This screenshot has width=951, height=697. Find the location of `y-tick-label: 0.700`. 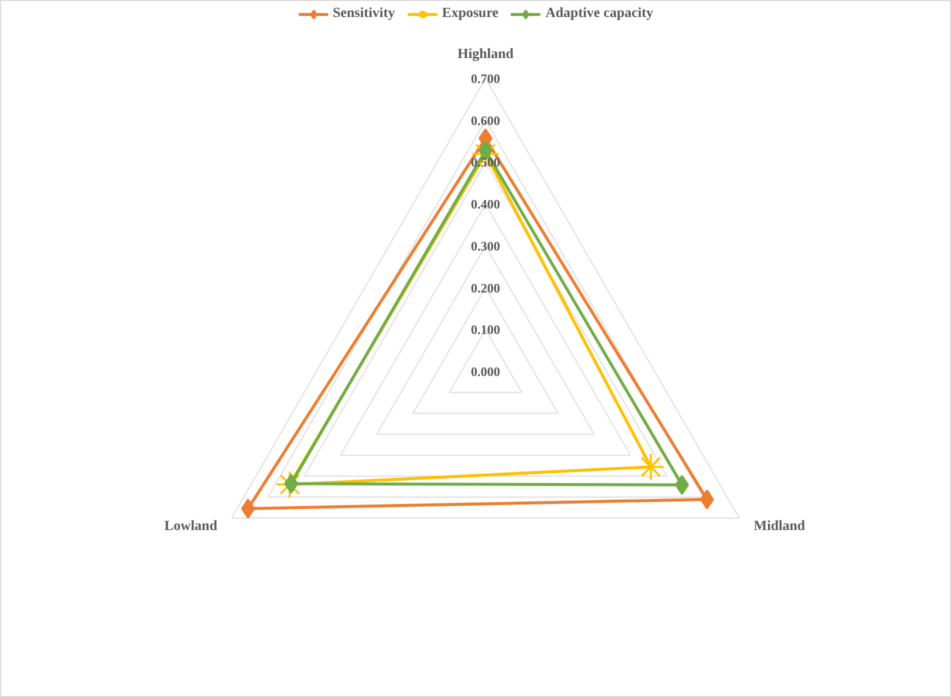

y-tick-label: 0.700 is located at coordinates (485, 78).